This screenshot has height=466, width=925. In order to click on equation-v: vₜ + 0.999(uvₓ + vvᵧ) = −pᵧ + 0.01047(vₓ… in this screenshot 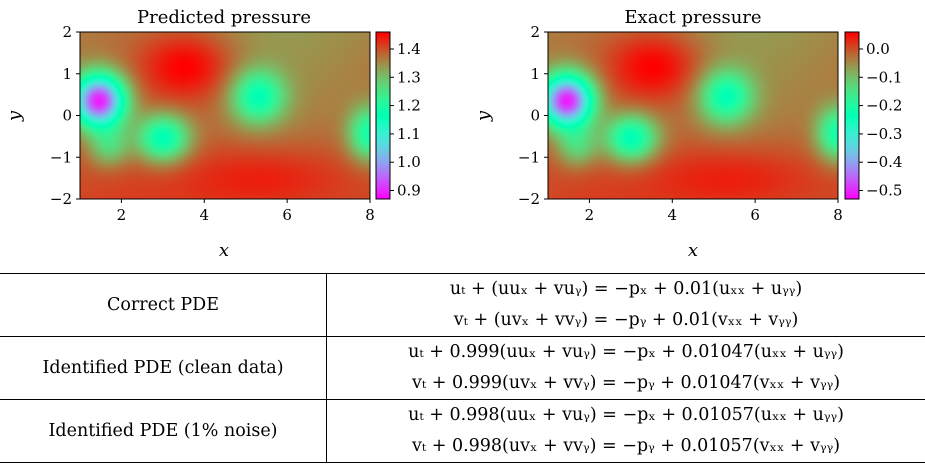, I will do `click(626, 383)`.